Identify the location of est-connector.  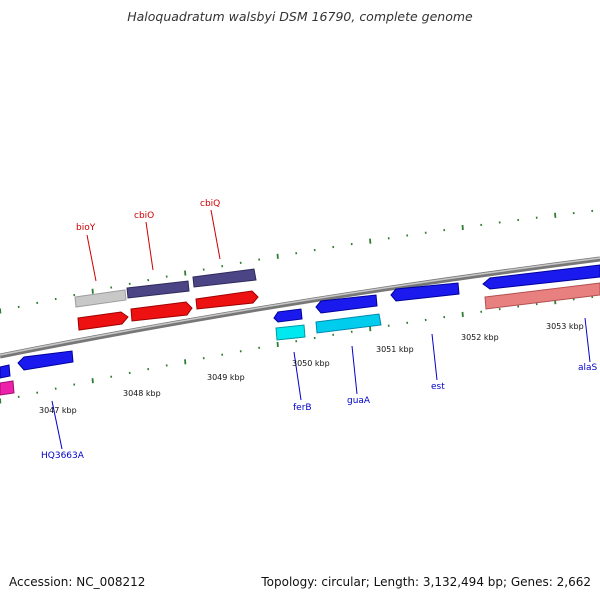
(434, 357).